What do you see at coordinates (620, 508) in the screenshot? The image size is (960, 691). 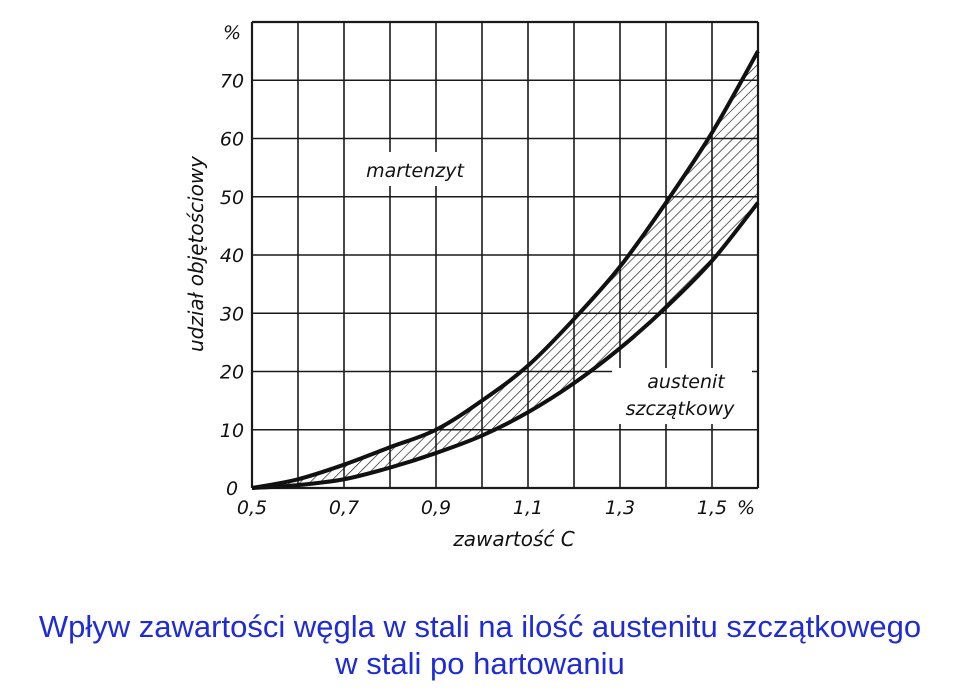 I see `x-tick-label: 1,3` at bounding box center [620, 508].